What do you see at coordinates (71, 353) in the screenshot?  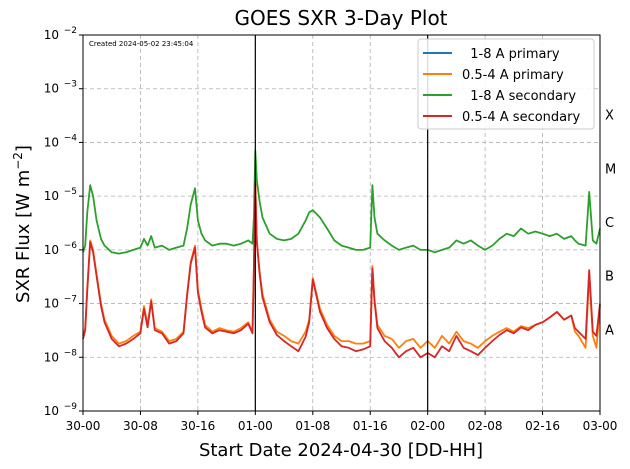 I see `y-tick-exponent: −8` at bounding box center [71, 353].